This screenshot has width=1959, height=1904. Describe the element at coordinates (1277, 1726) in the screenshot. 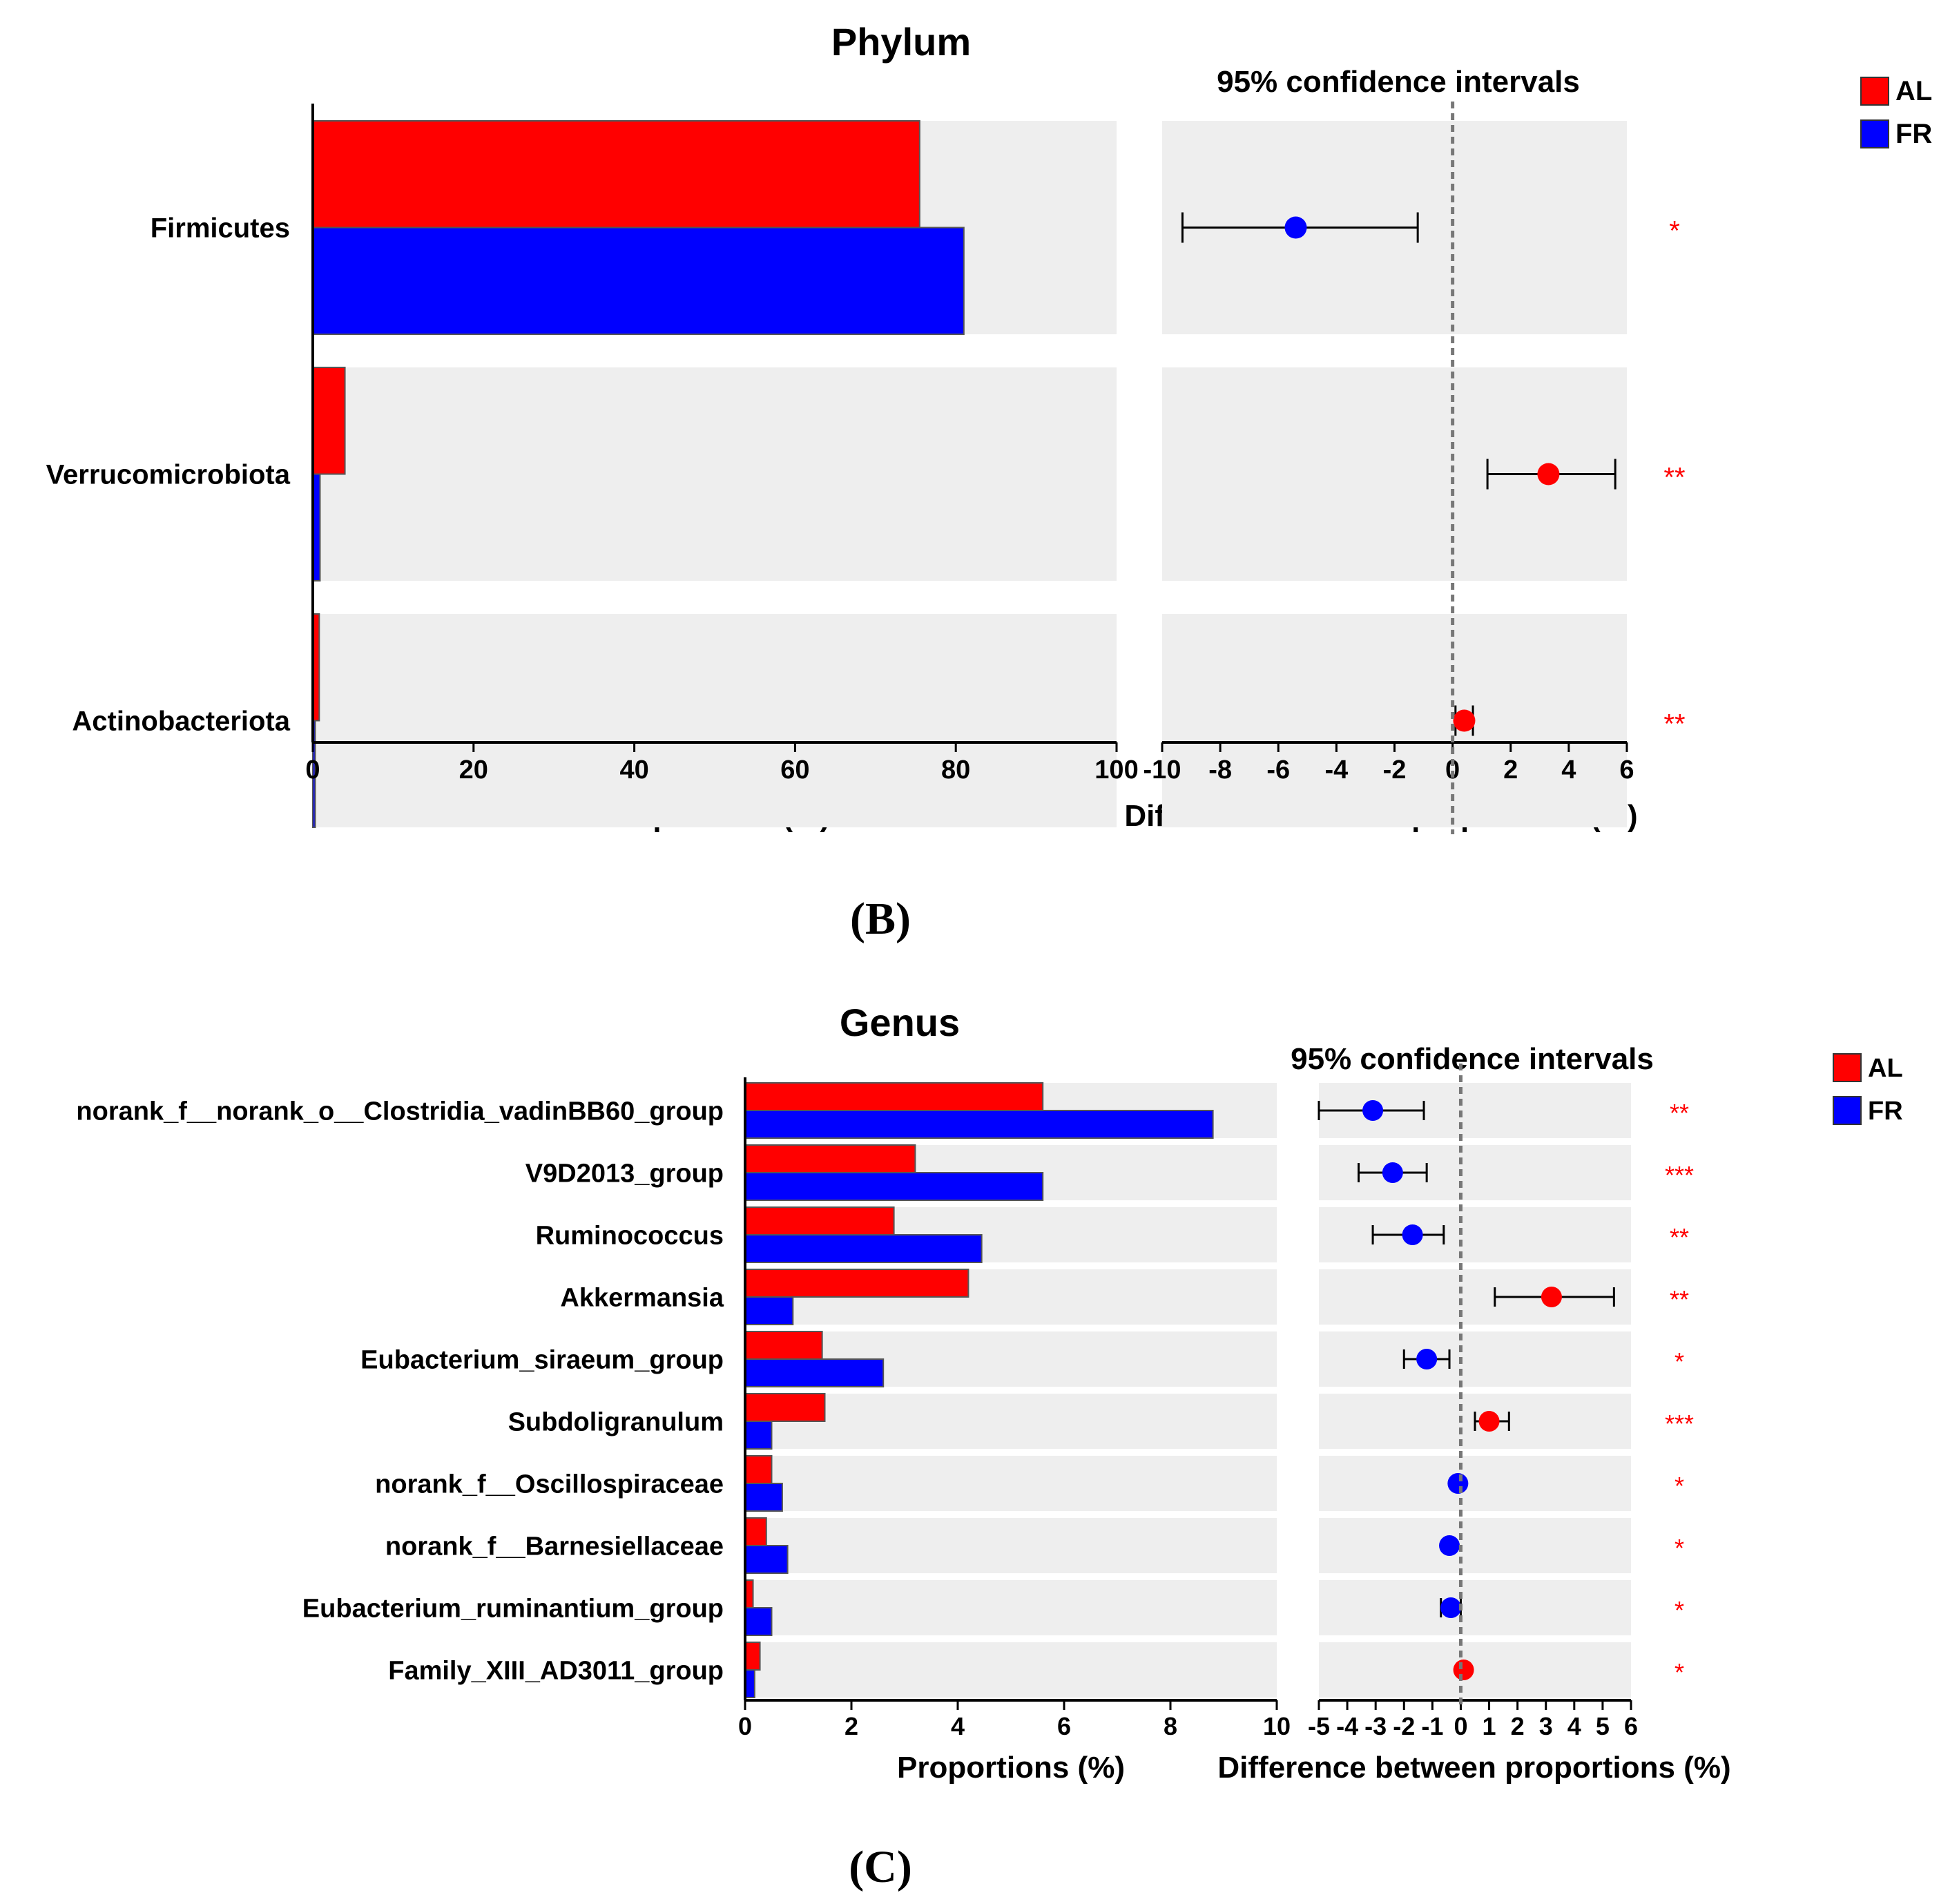

I see `genus-bar-tick-label: 10` at that location.